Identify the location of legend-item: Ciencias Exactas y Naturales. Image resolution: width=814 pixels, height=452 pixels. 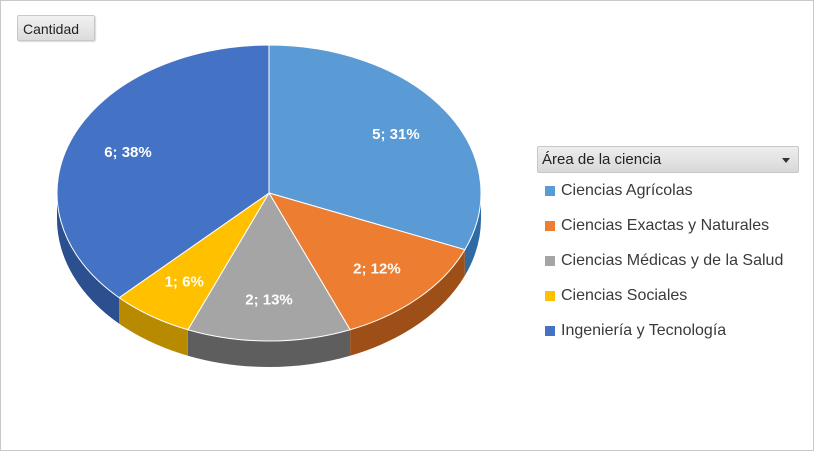
(668, 225).